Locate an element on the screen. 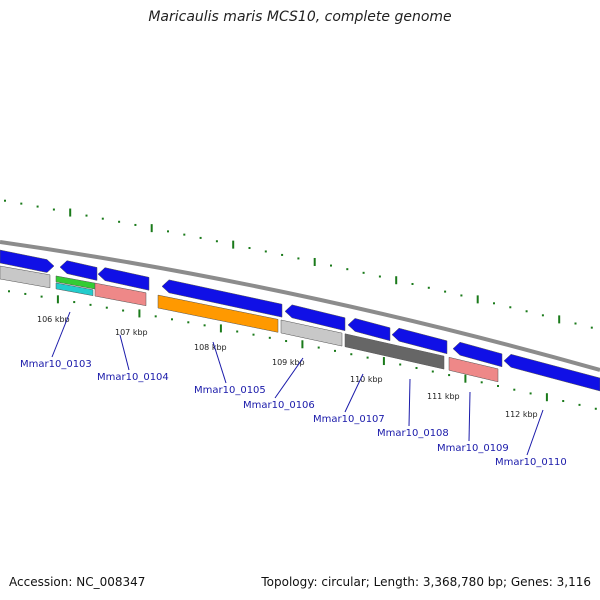  tick-label: 109 kbp is located at coordinates (288, 362).